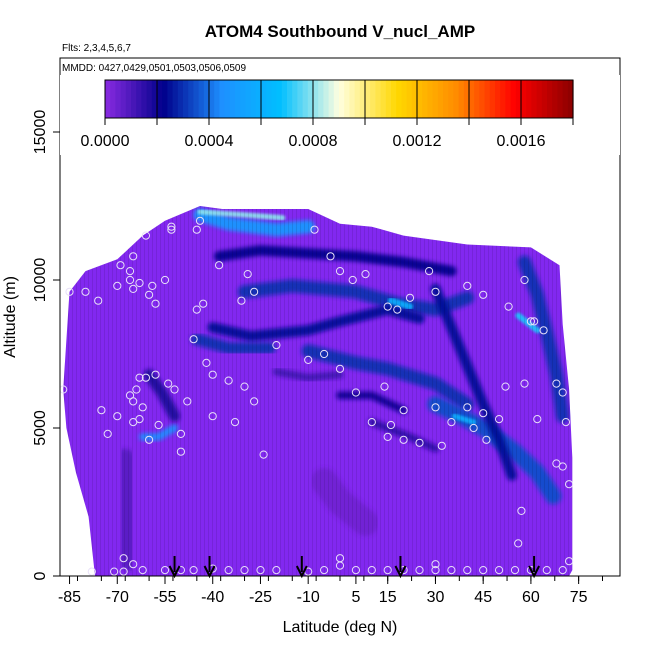 The image size is (650, 650). I want to click on x-tick-label: -25, so click(260, 597).